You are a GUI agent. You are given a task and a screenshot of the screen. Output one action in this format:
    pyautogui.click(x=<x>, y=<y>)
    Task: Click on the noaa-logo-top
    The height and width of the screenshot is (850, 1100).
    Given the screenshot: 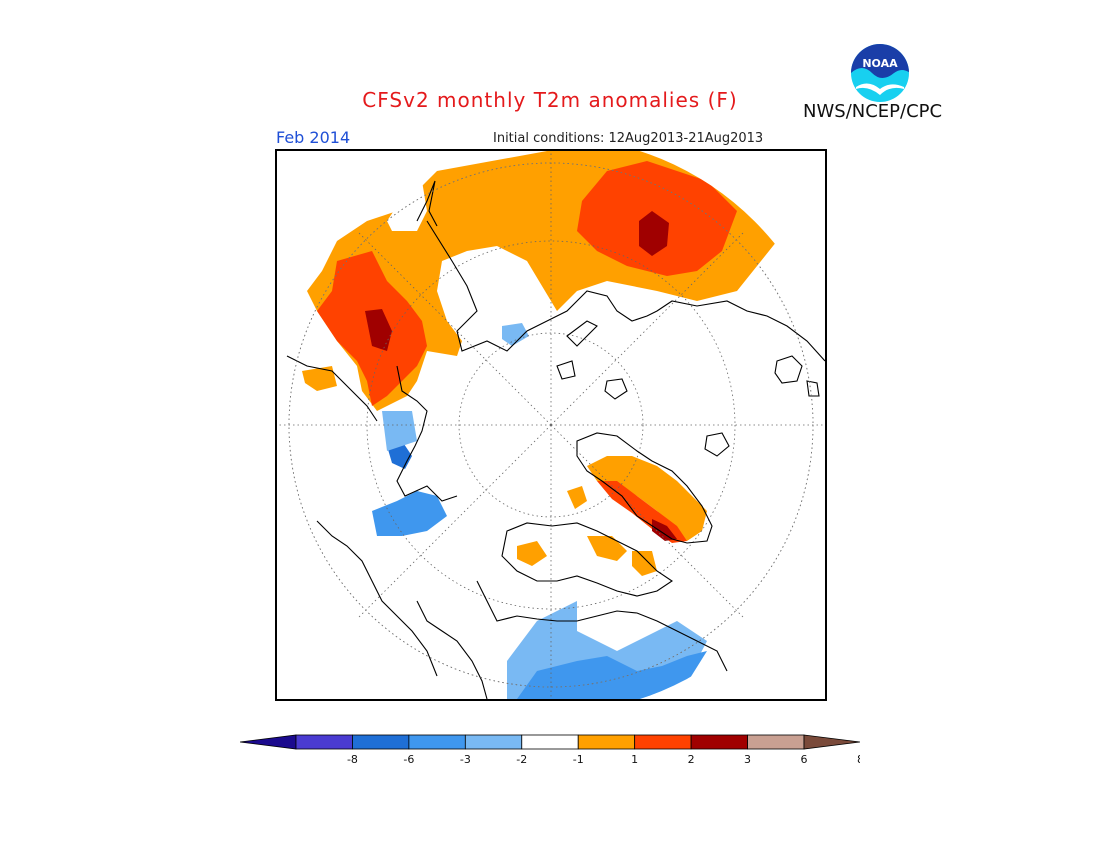 What is the action you would take?
    pyautogui.click(x=880, y=61)
    